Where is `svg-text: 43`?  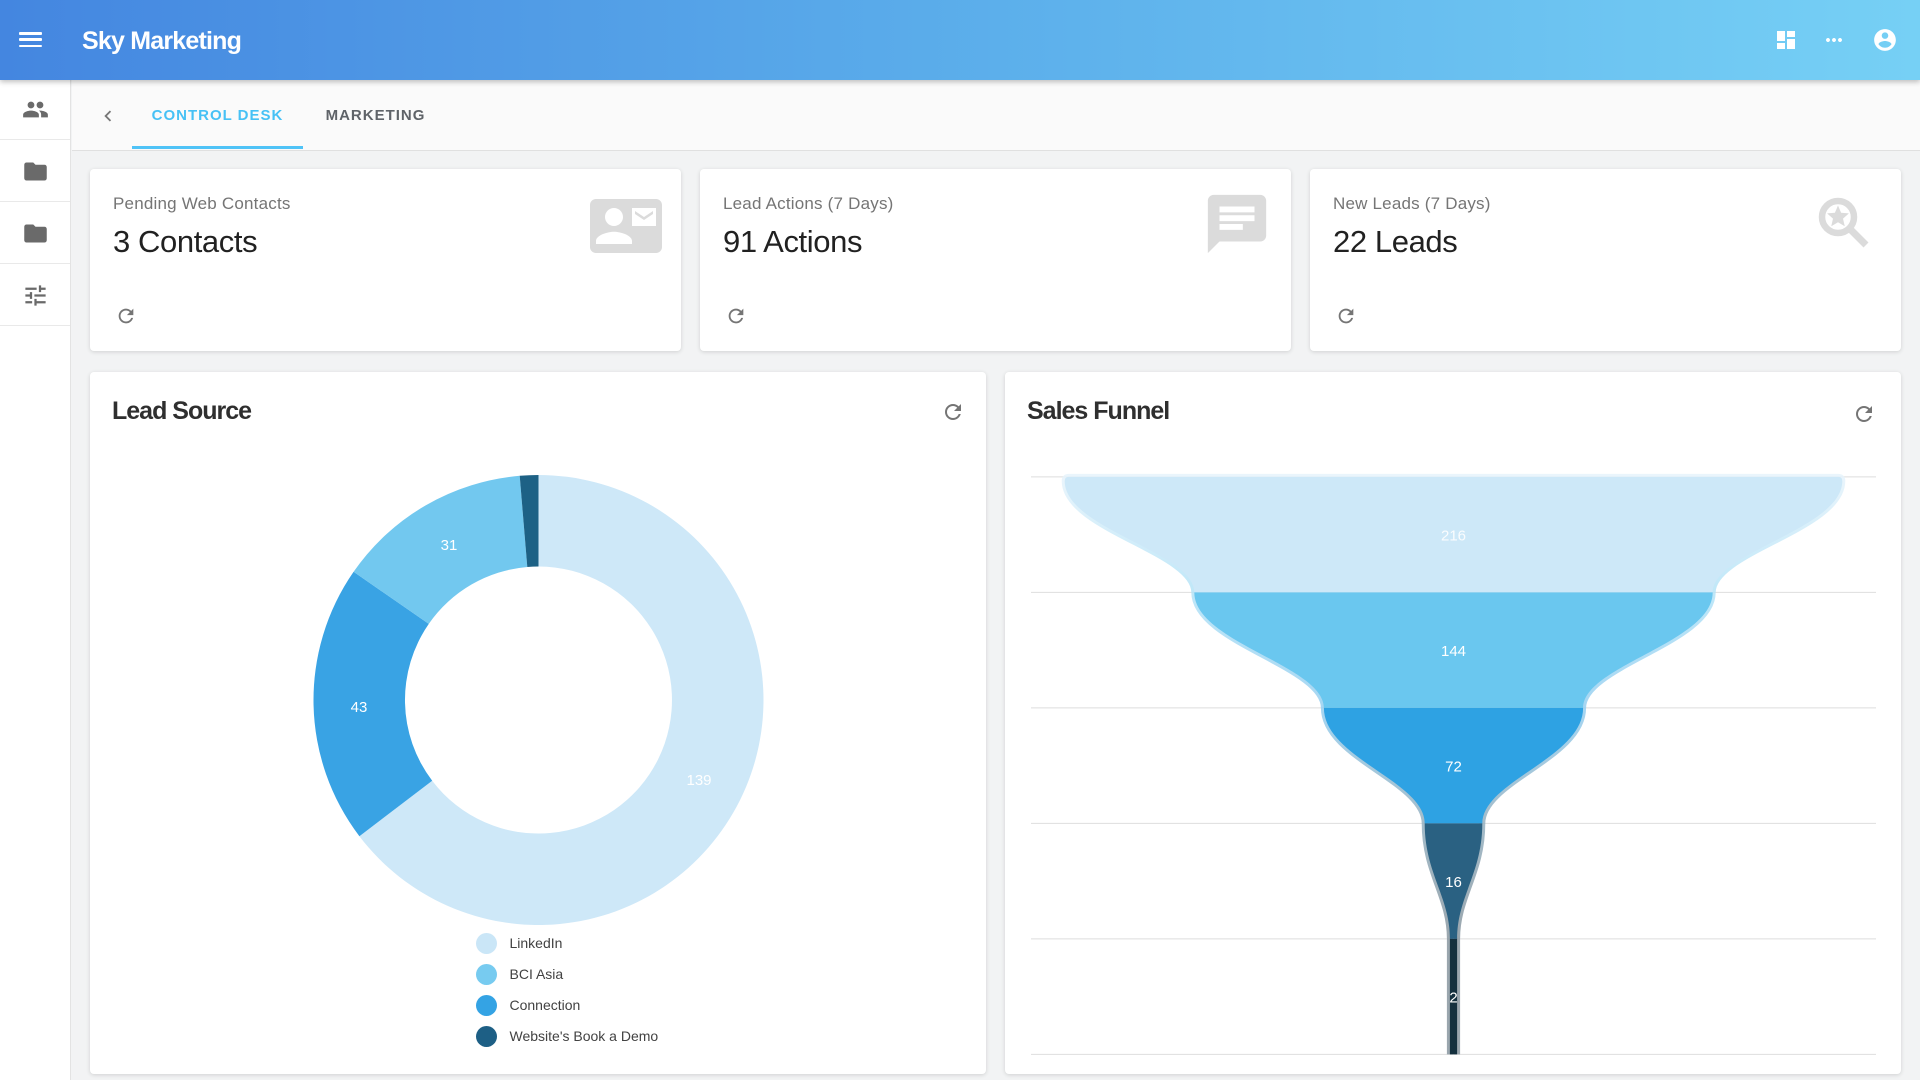
svg-text: 43 is located at coordinates (359, 707).